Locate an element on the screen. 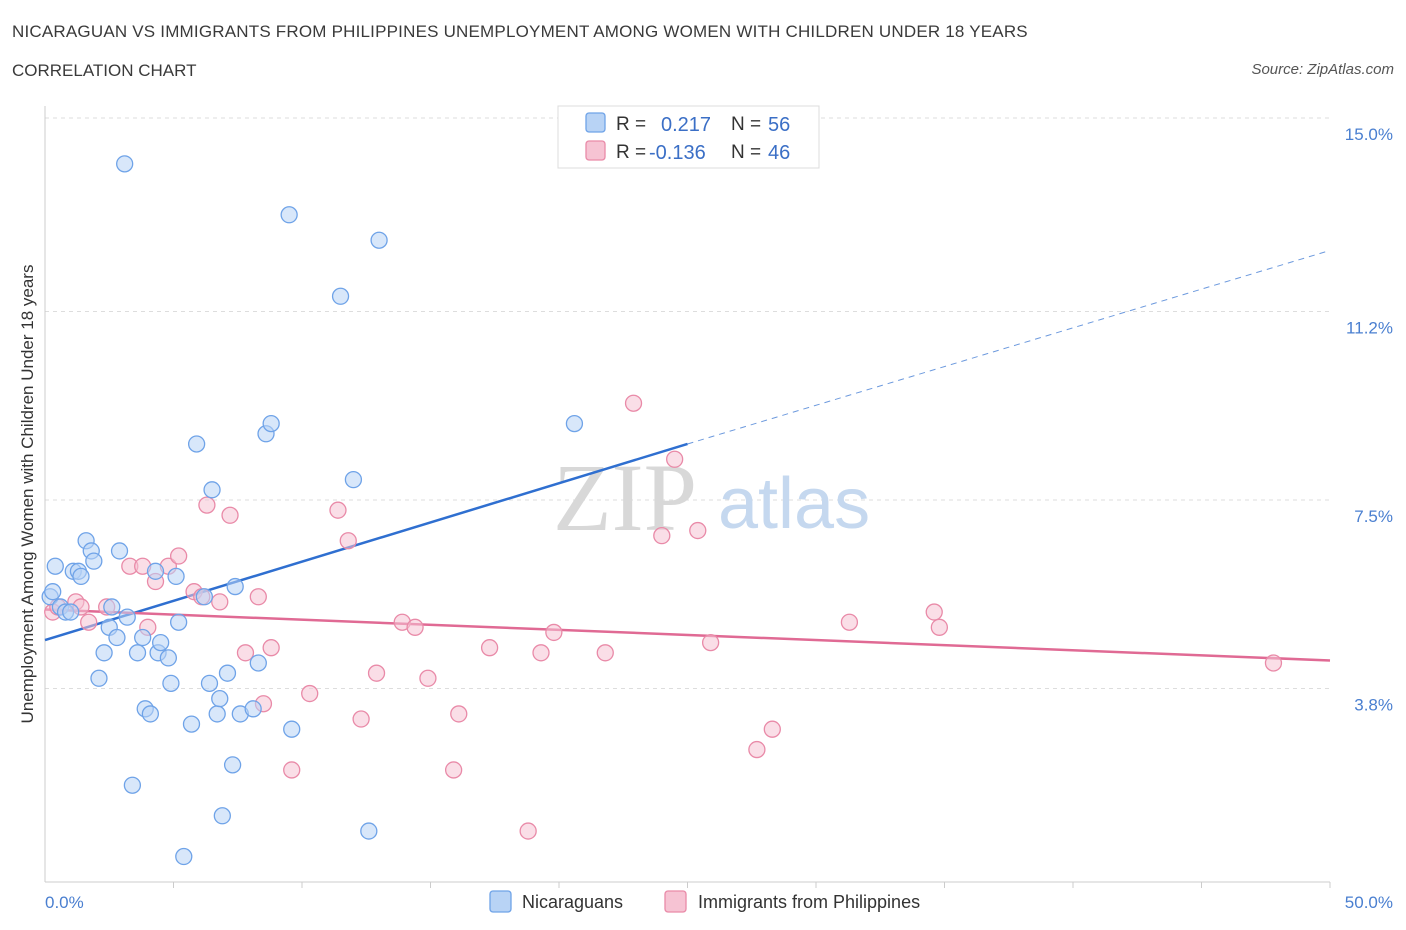 This screenshot has height=930, width=1406. watermark: ZIP atlas is located at coordinates (711, 497).